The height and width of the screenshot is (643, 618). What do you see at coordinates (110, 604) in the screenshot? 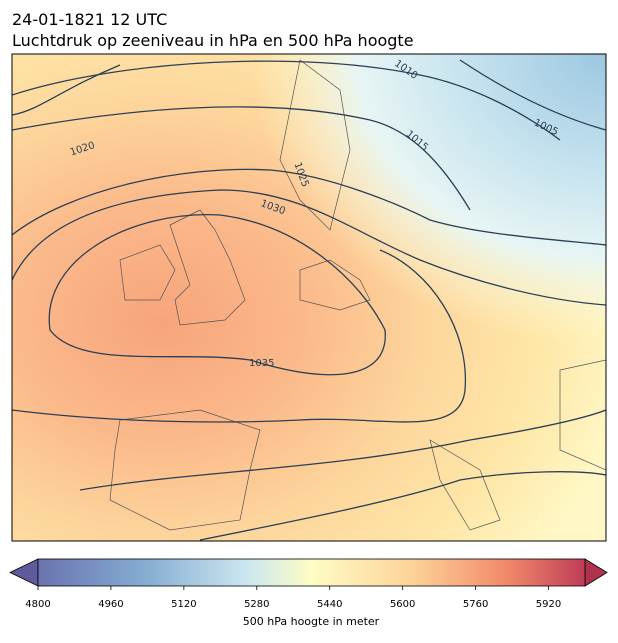
I see `tick-label: 4960` at bounding box center [110, 604].